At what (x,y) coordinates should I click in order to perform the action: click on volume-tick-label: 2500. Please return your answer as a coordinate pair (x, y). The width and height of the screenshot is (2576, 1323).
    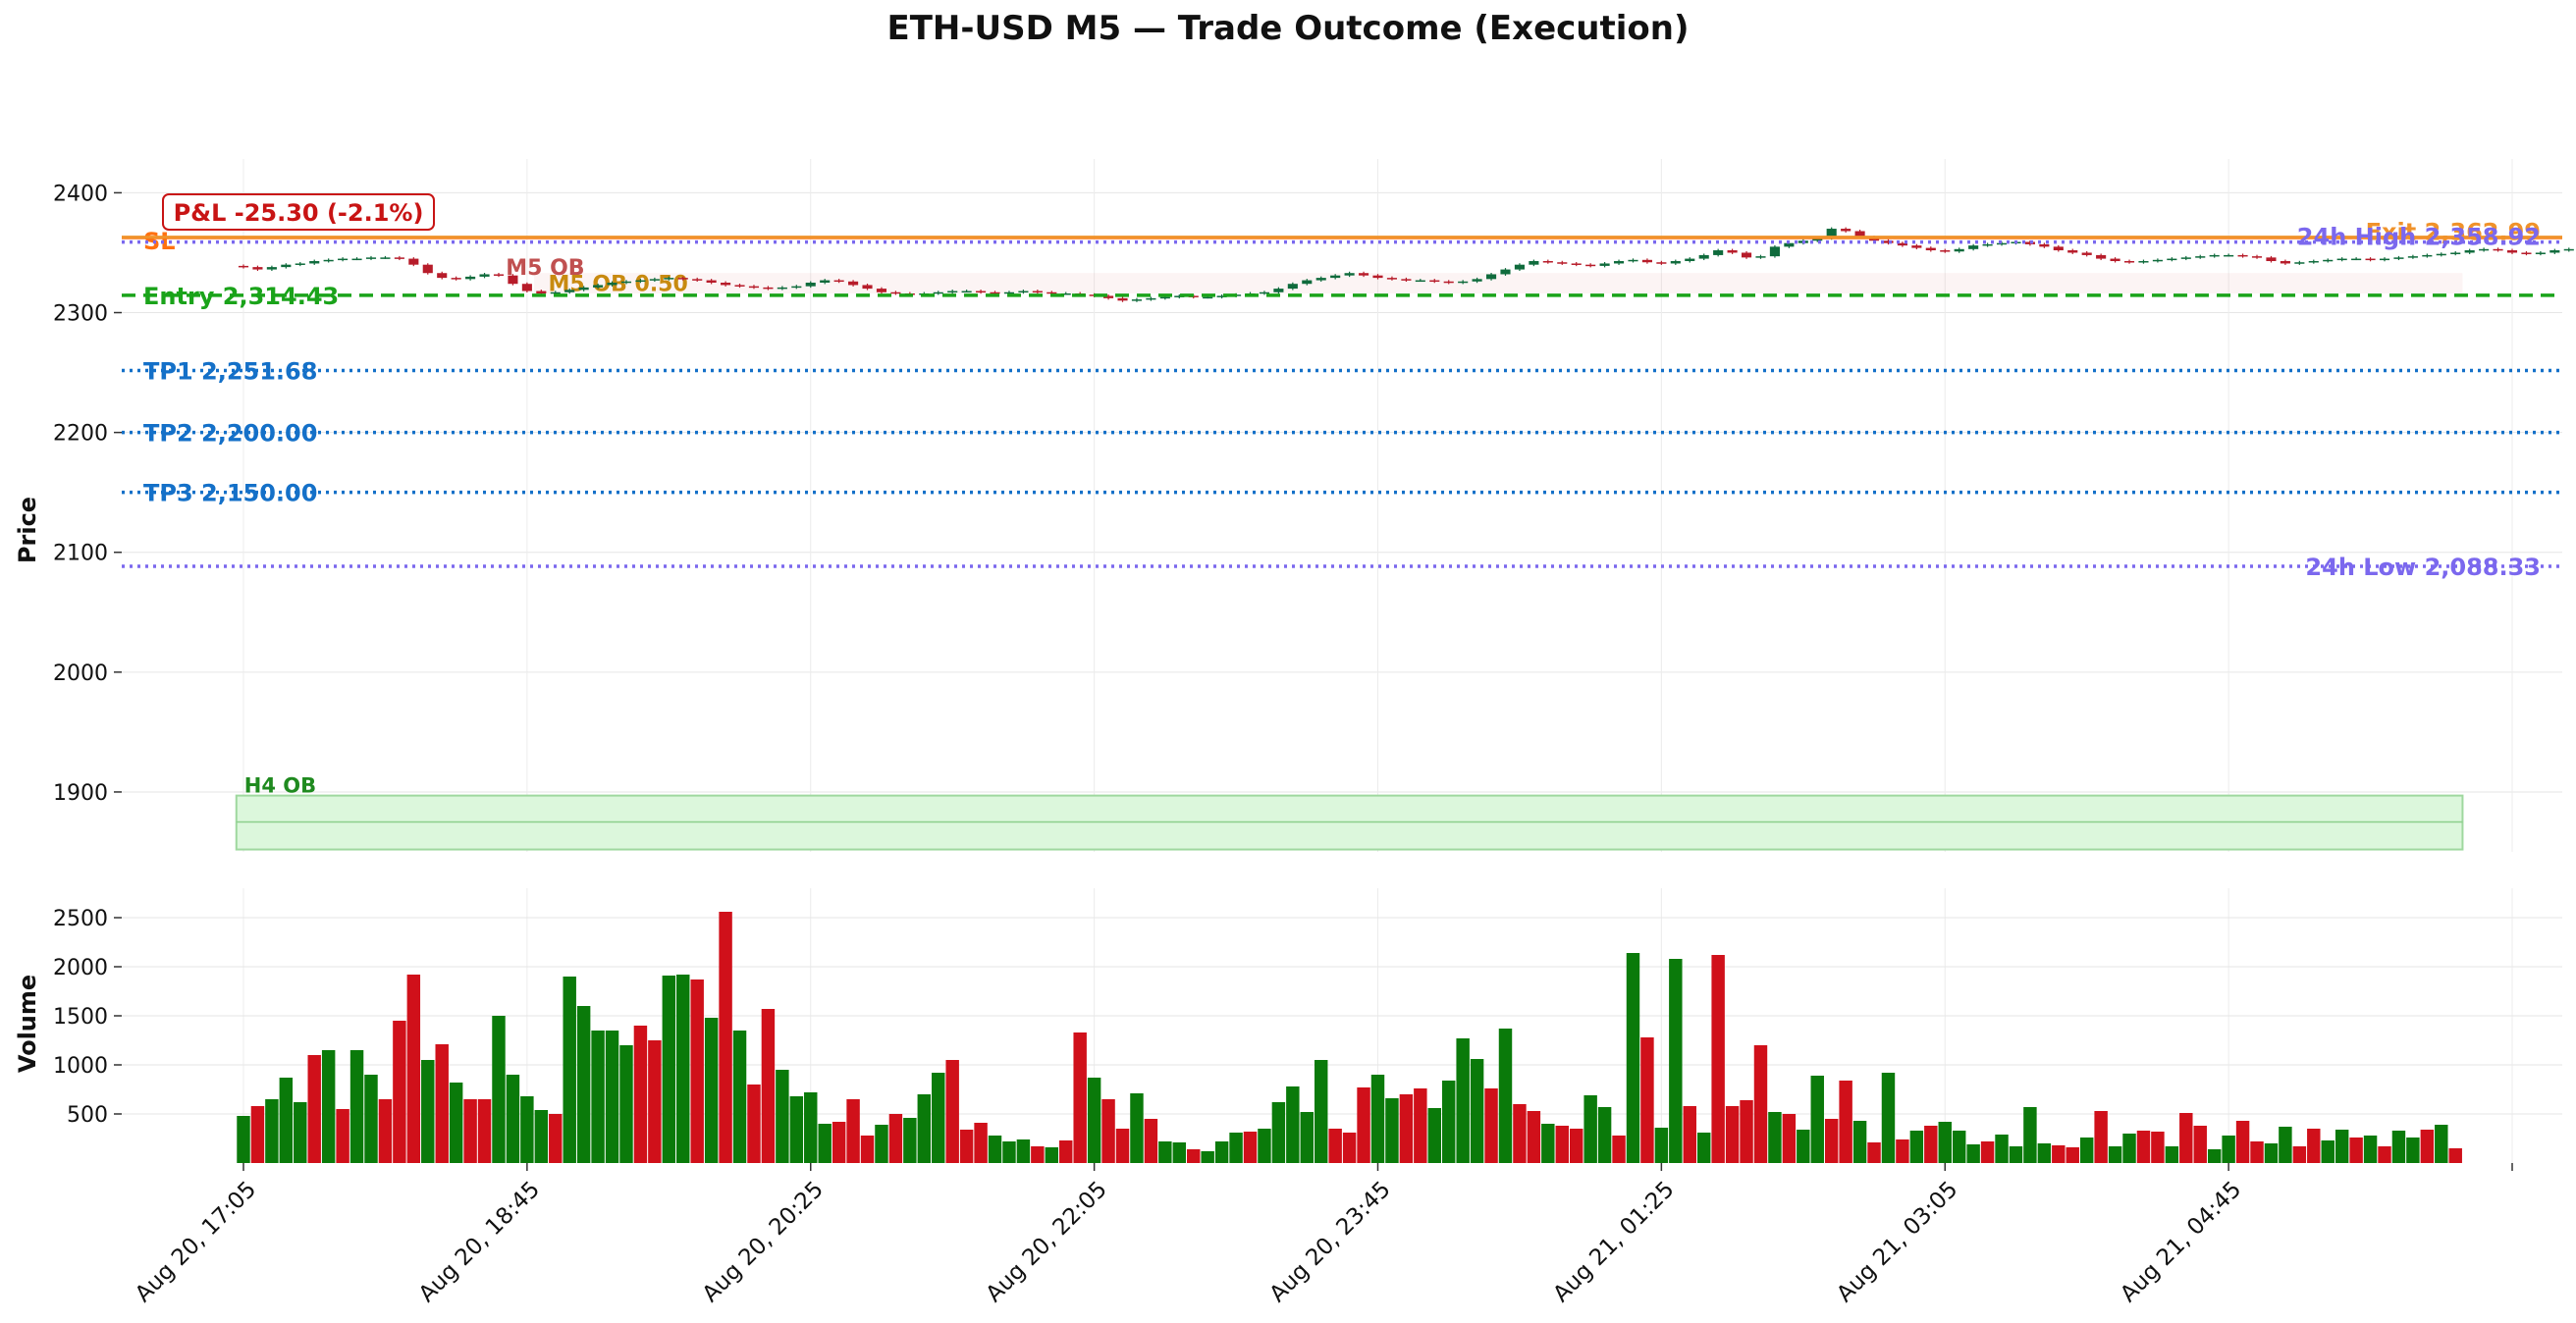
    Looking at the image, I should click on (80, 919).